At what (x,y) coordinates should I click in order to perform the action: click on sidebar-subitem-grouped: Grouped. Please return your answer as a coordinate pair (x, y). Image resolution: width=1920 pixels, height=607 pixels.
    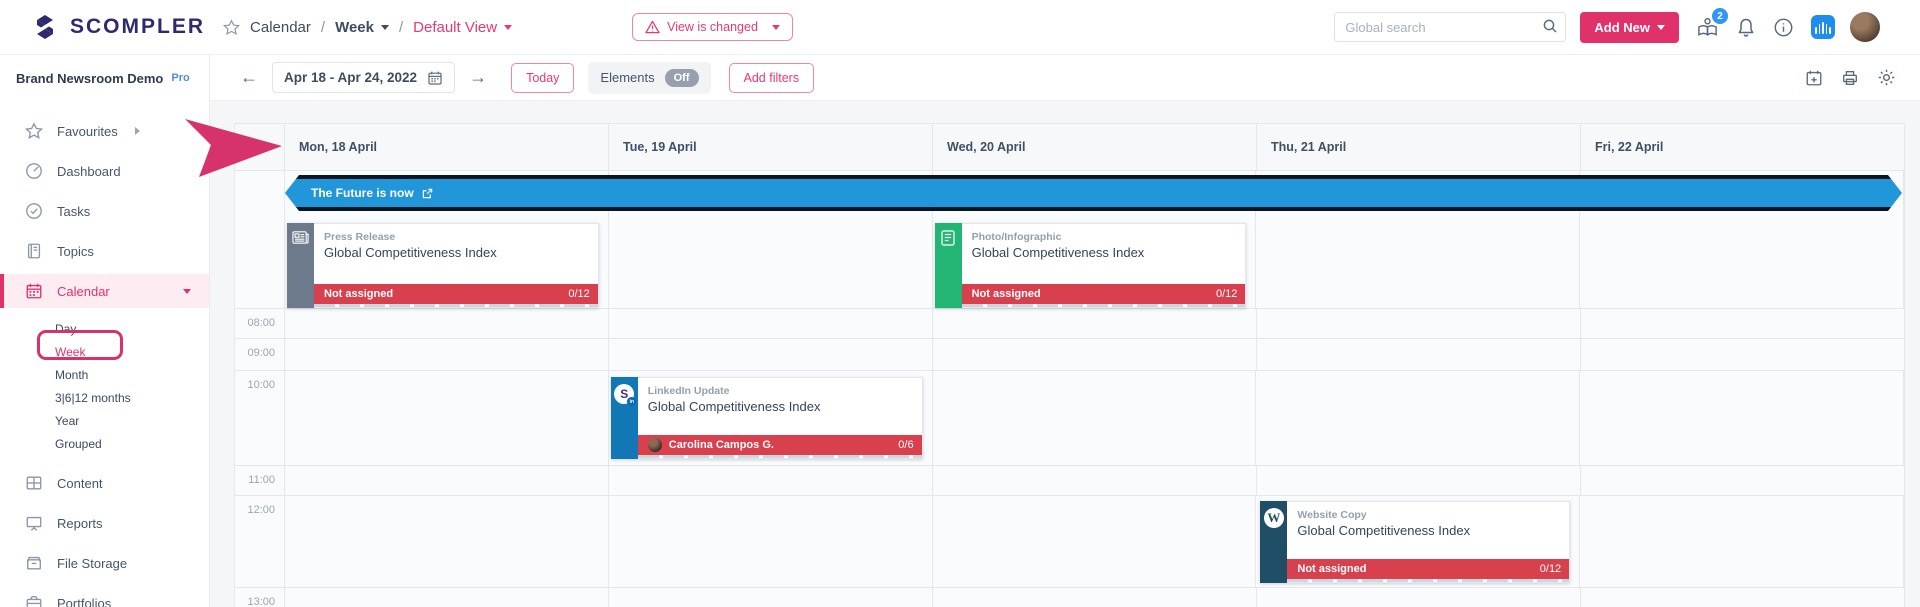
    Looking at the image, I should click on (78, 443).